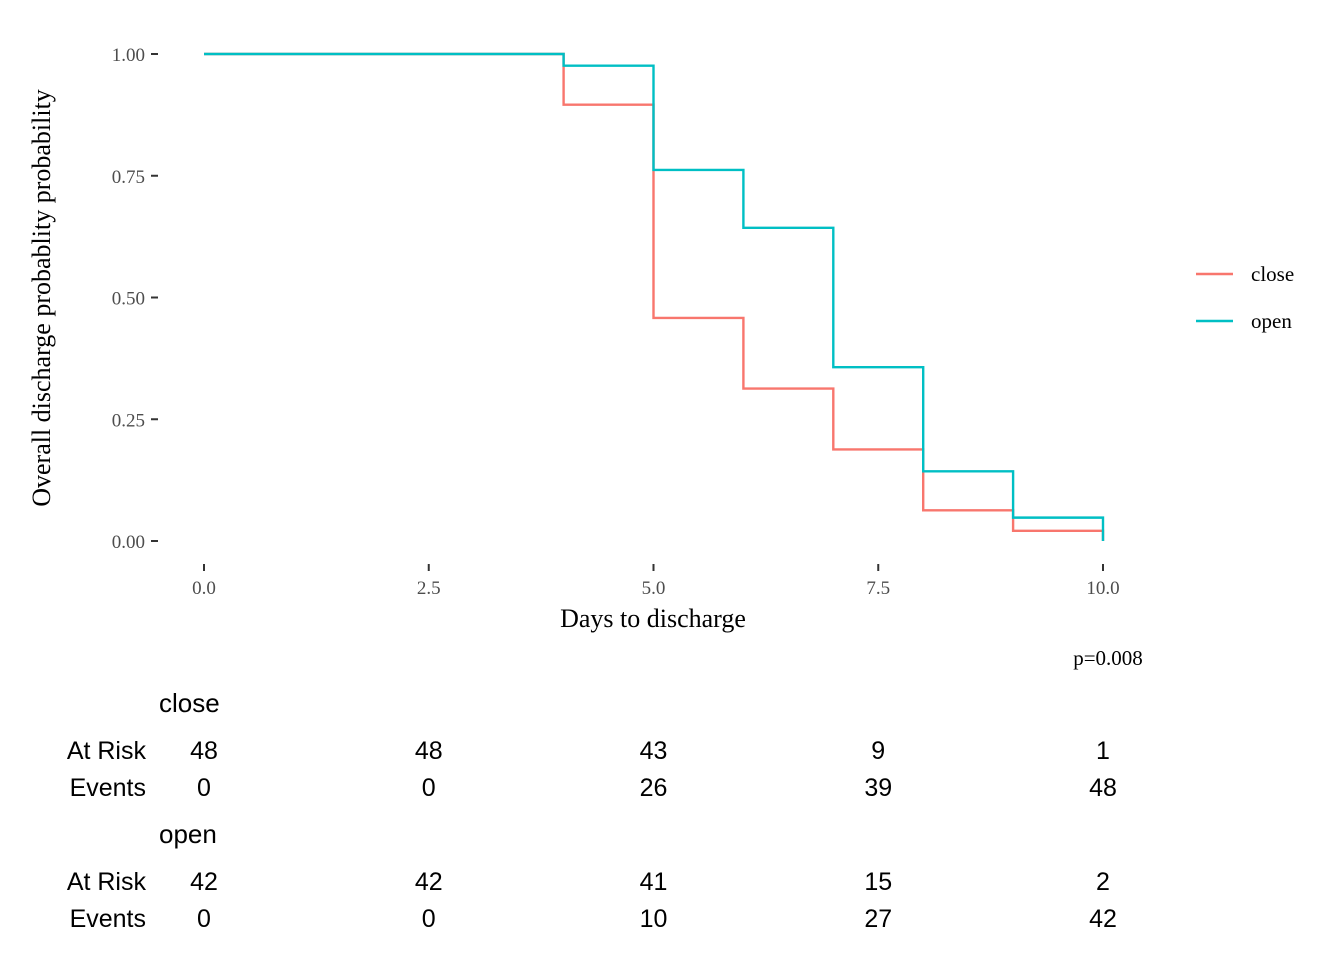 The height and width of the screenshot is (960, 1344). What do you see at coordinates (429, 588) in the screenshot?
I see `x-tick-label: 2.5` at bounding box center [429, 588].